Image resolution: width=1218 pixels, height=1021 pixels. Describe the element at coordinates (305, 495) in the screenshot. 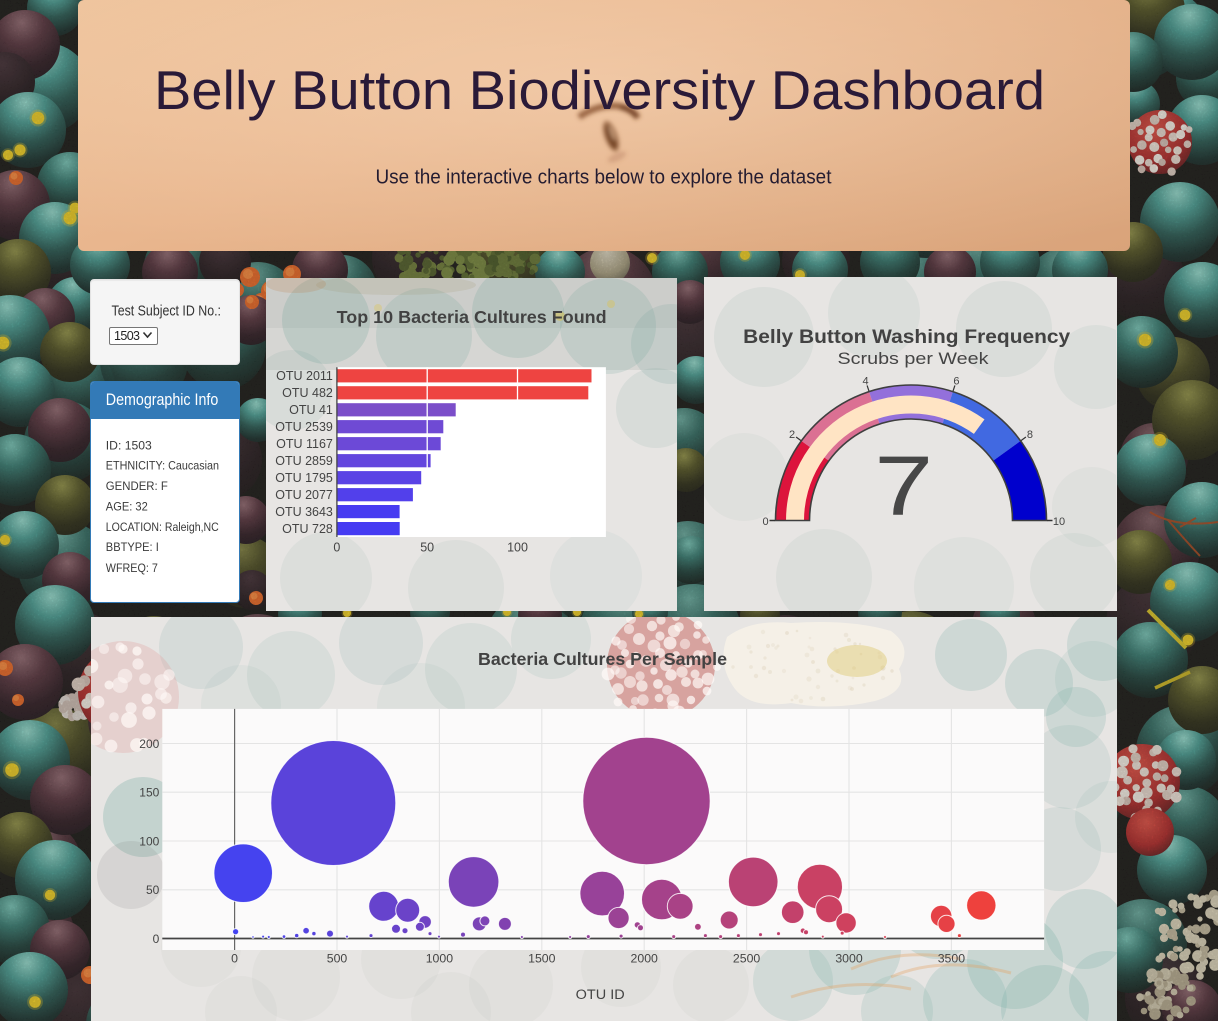

I see `svg-text: OTU 2077` at that location.